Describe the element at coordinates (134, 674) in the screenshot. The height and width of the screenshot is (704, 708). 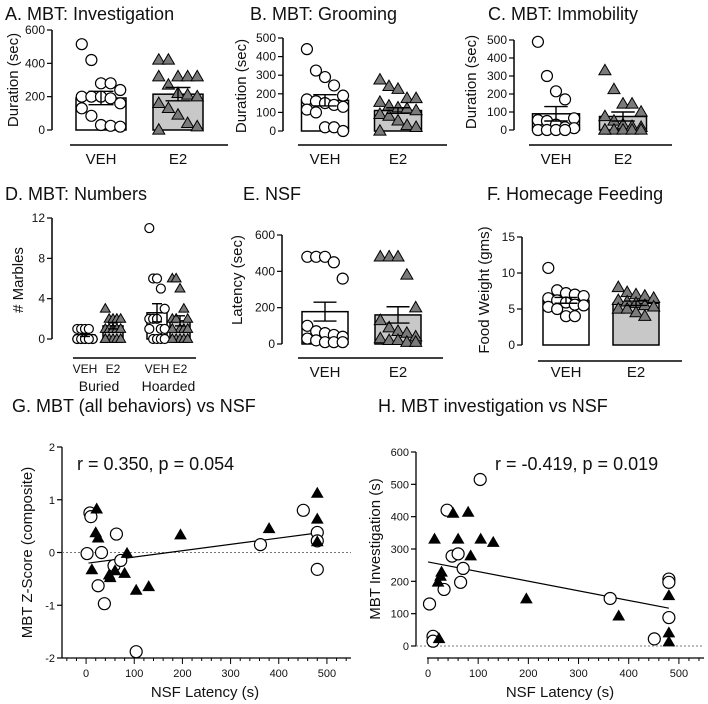
I see `x-tick-label: 100` at that location.